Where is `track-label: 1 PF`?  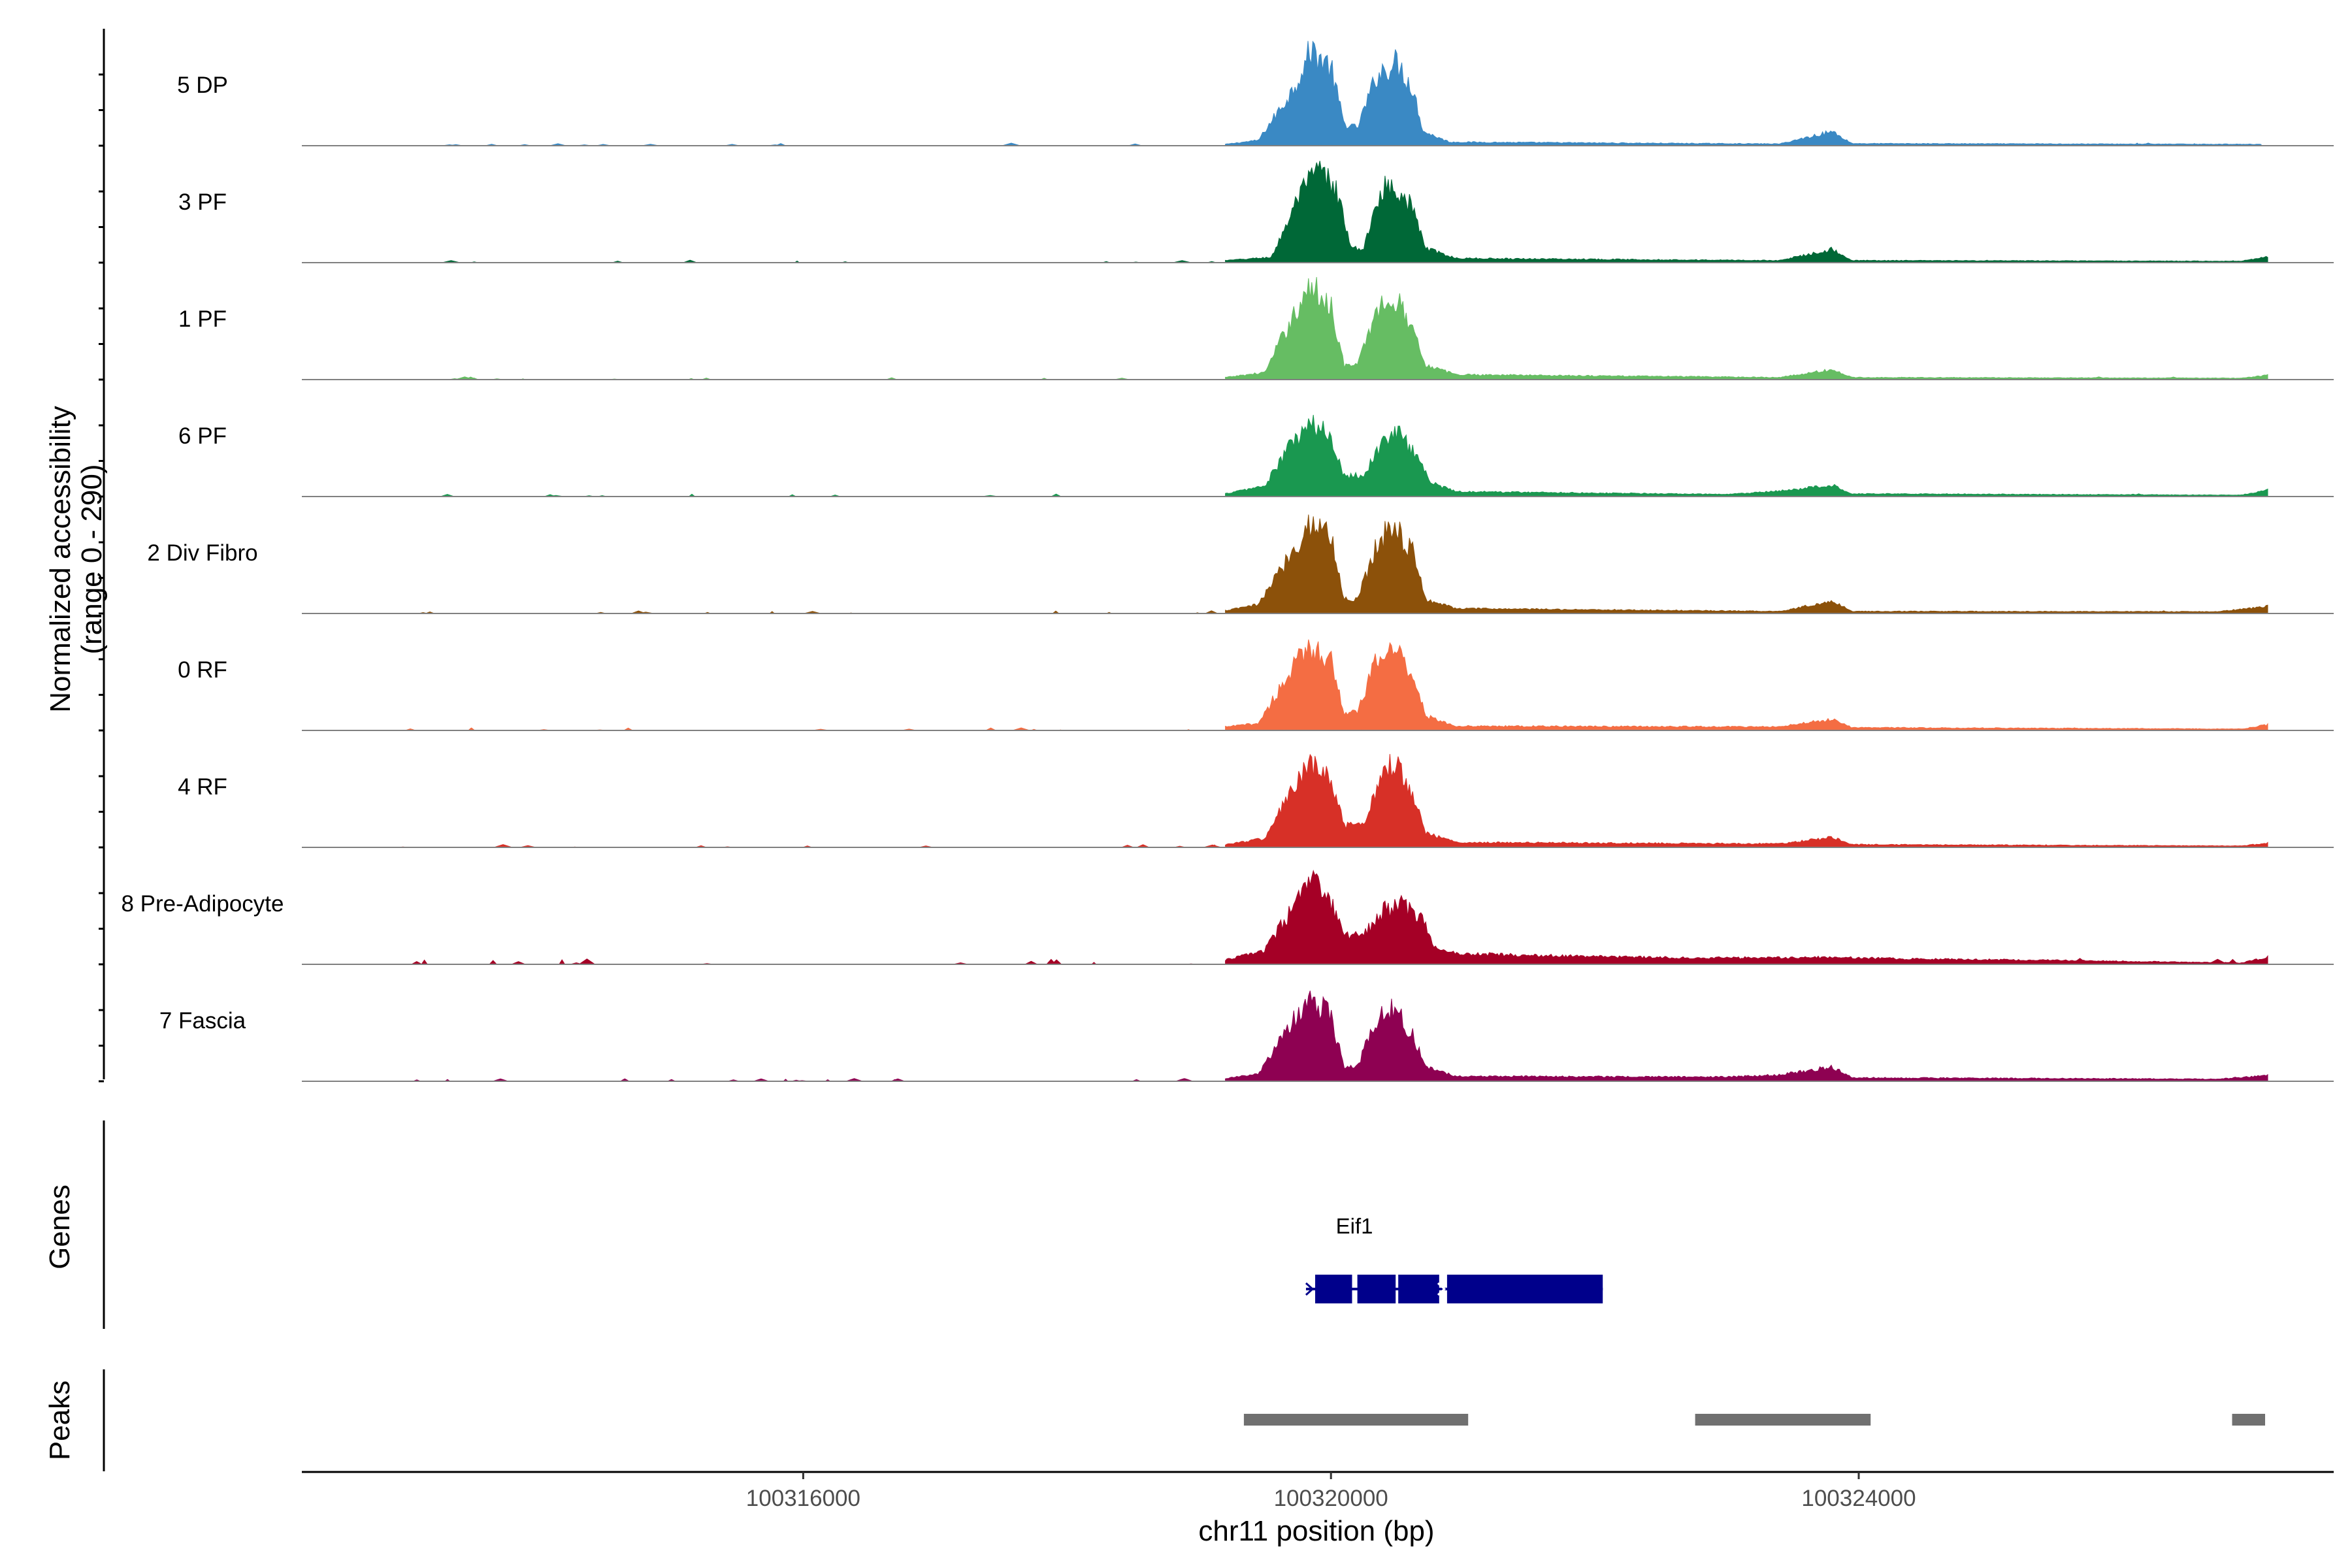 track-label: 1 PF is located at coordinates (202, 319).